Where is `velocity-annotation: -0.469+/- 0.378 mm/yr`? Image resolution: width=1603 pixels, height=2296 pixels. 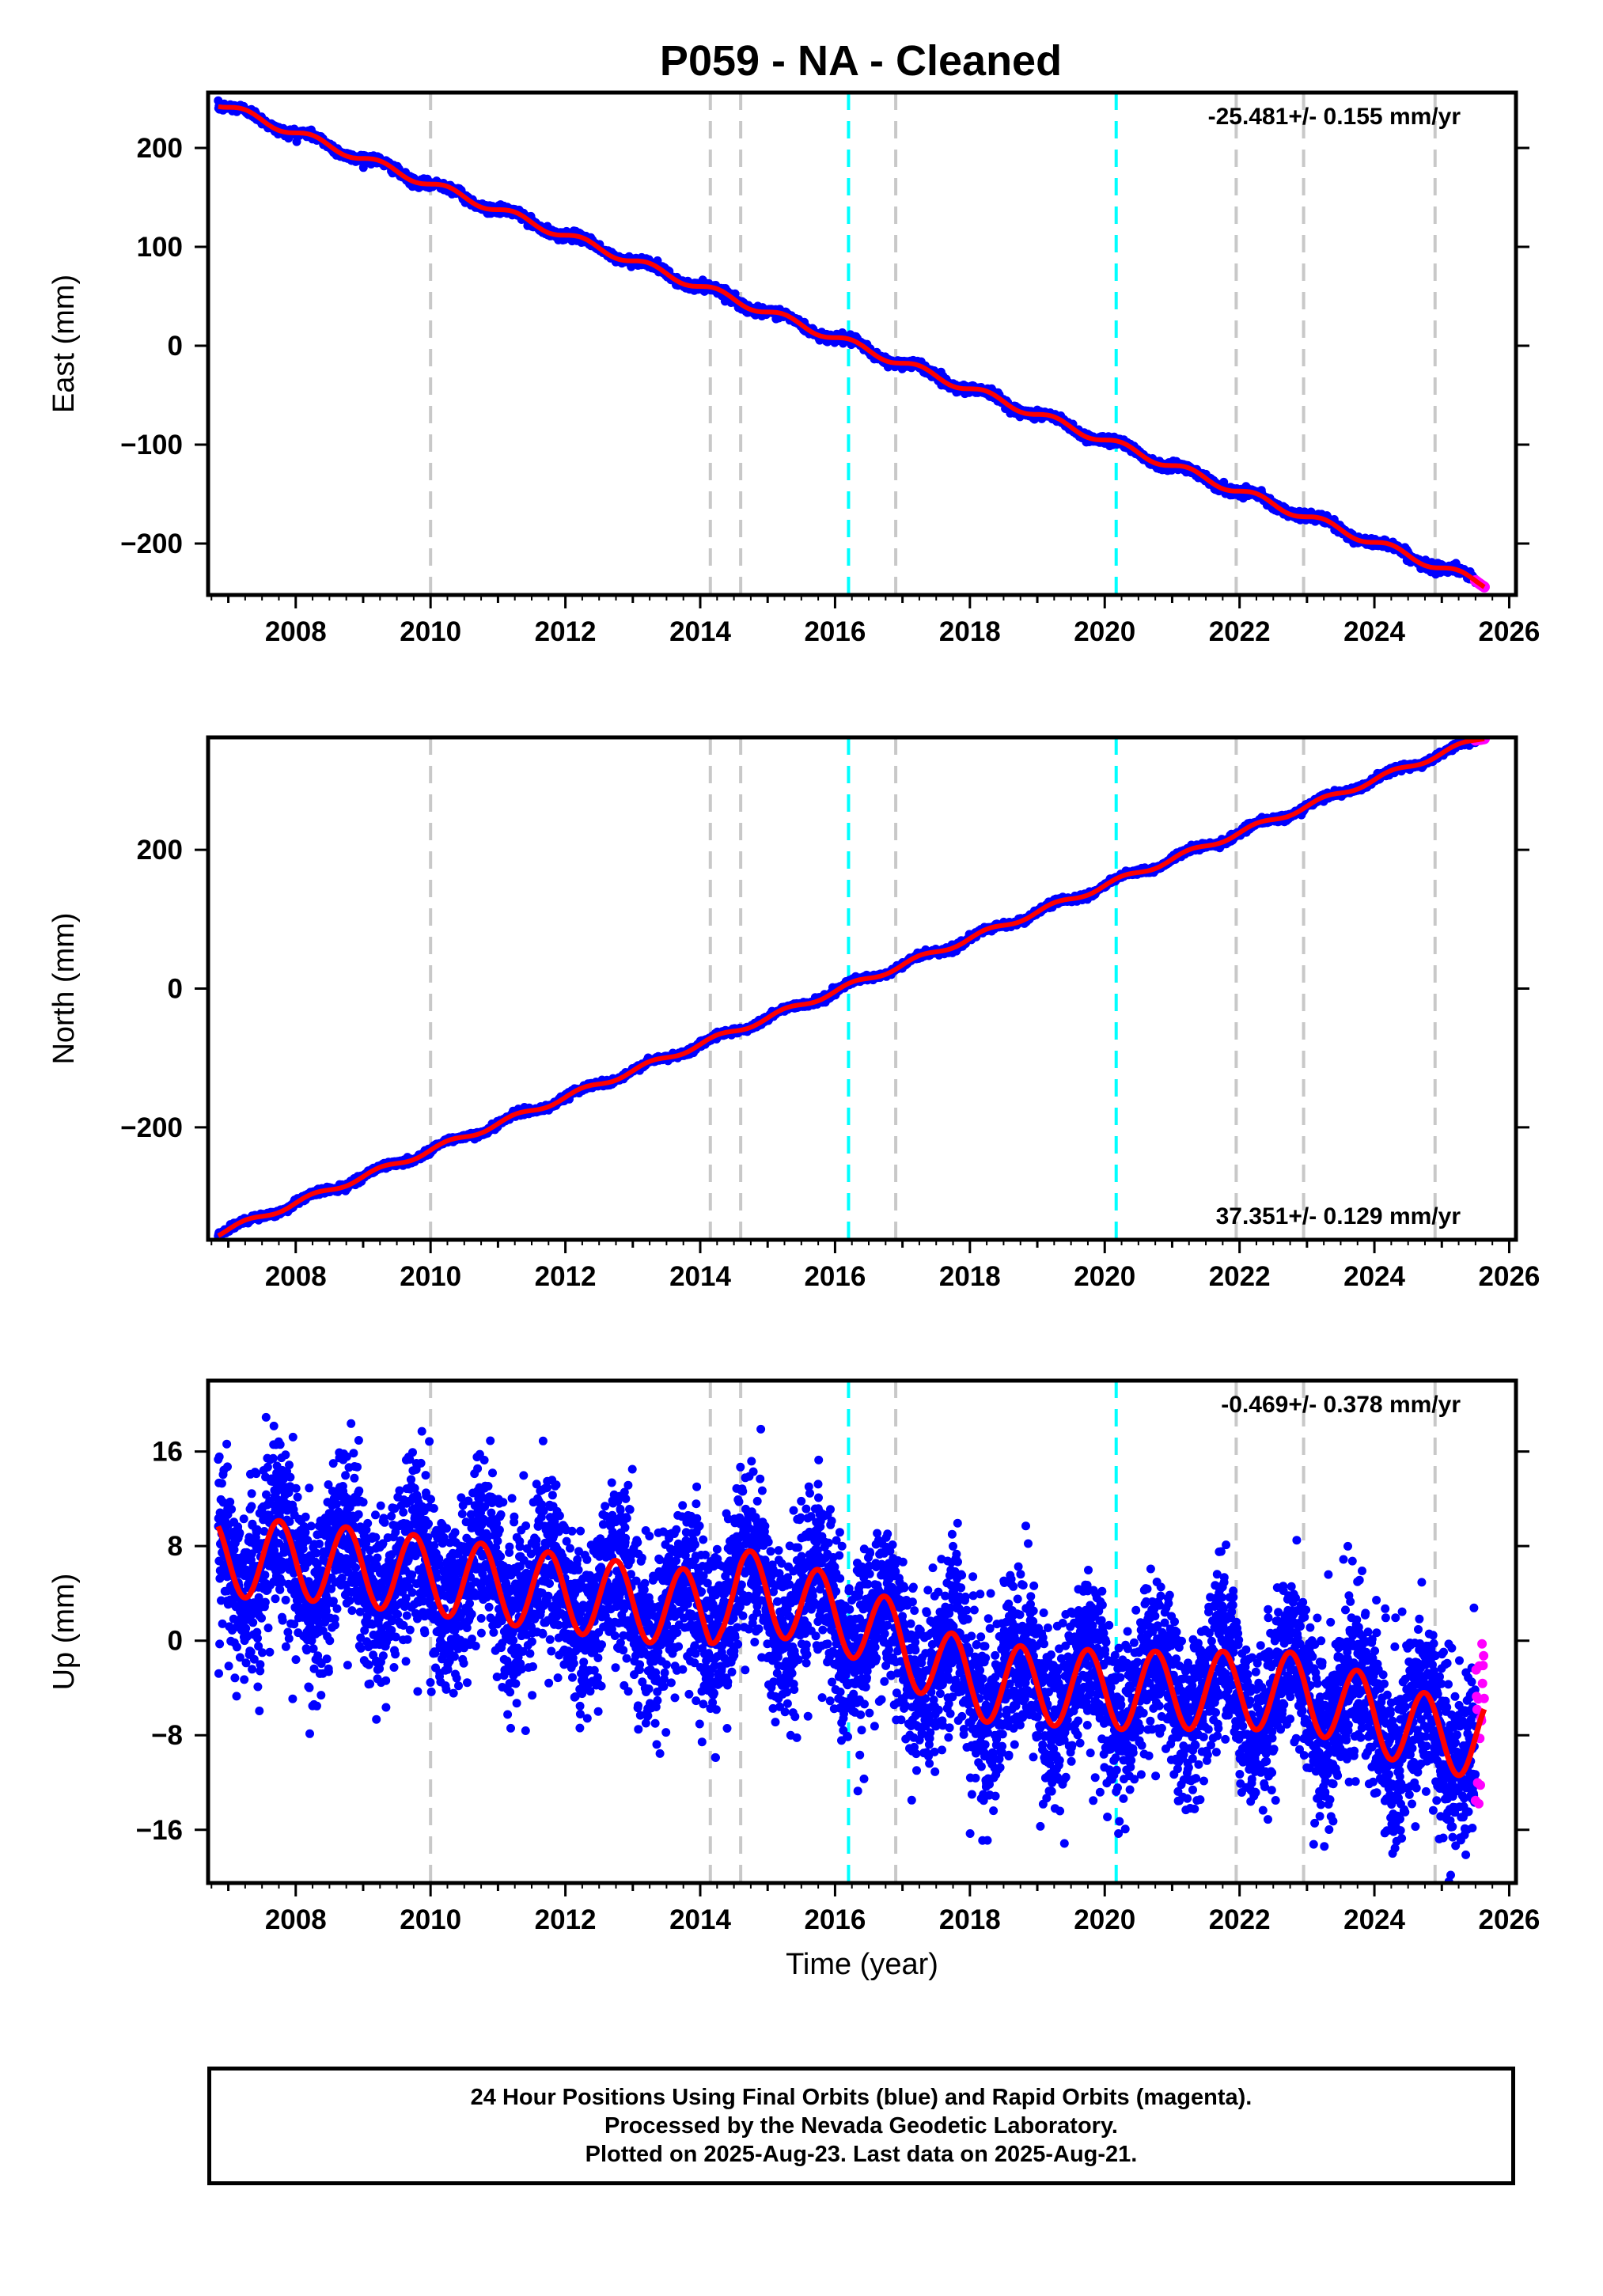
velocity-annotation: -0.469+/- 0.378 mm/yr is located at coordinates (1341, 1405).